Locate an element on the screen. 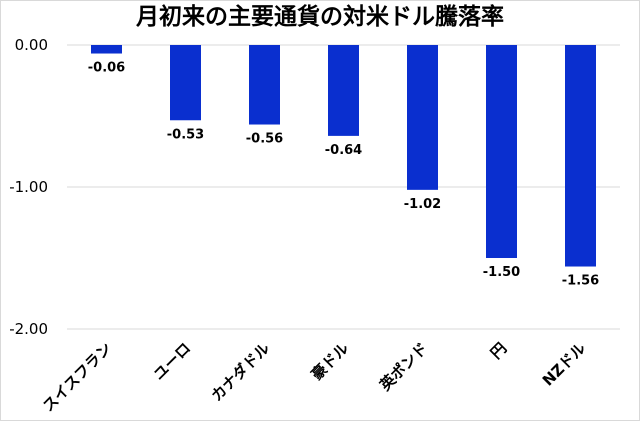  data-label: -1.02 is located at coordinates (422, 204).